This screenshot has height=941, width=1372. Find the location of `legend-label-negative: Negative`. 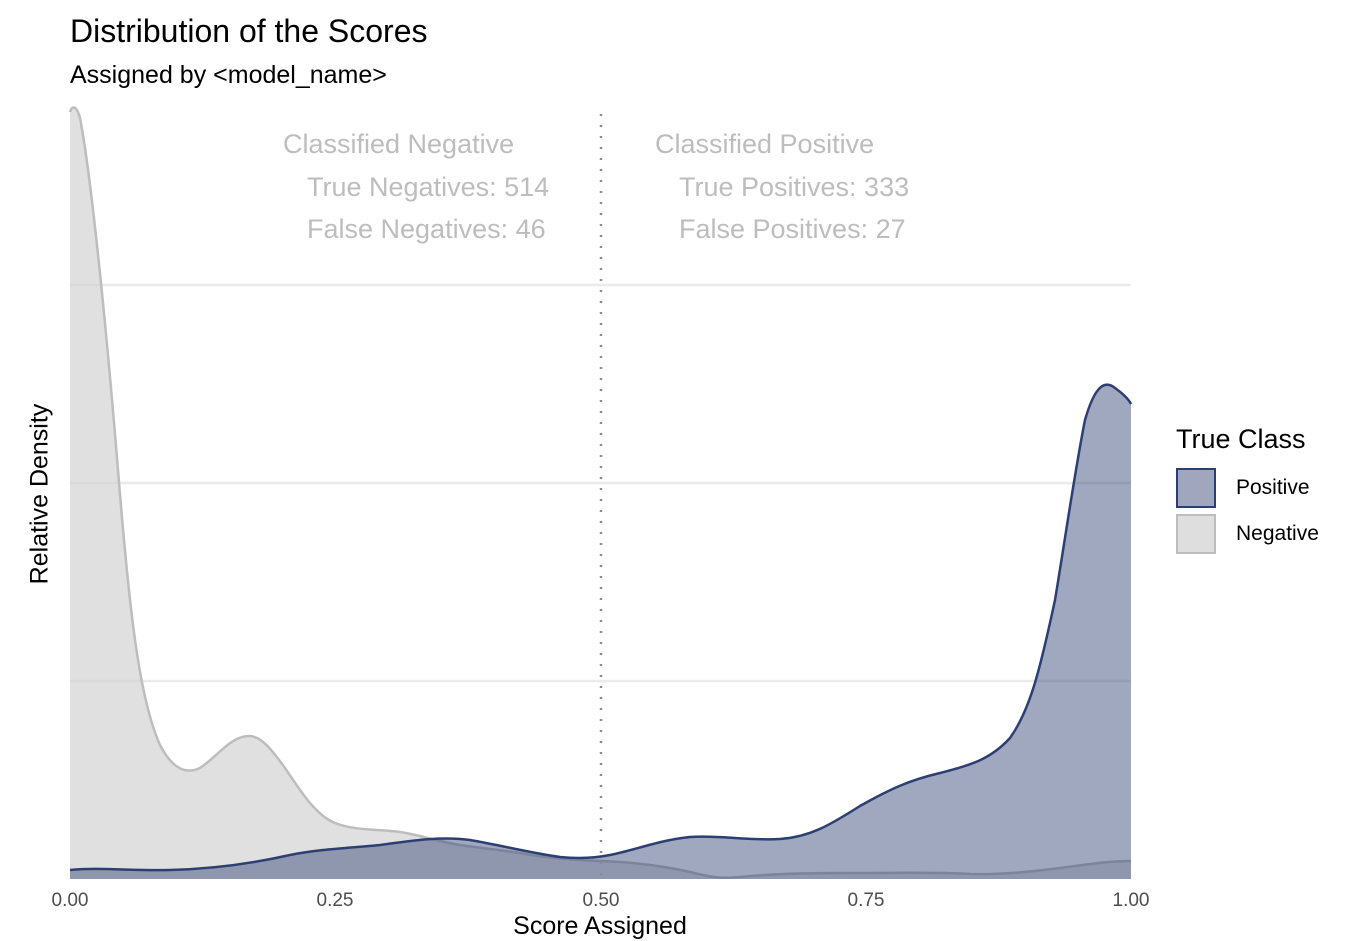

legend-label-negative: Negative is located at coordinates (1277, 533).